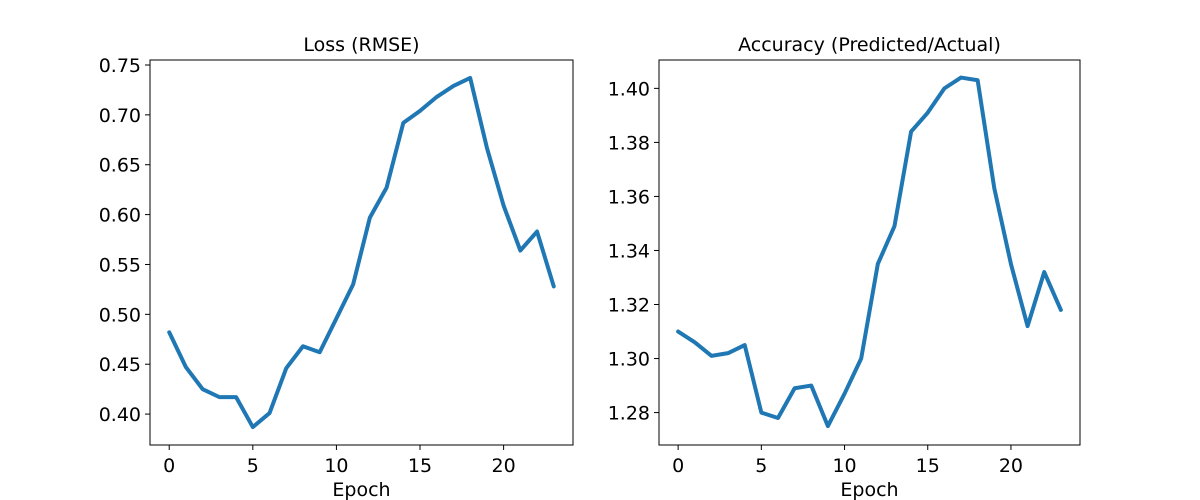 The height and width of the screenshot is (500, 1200). What do you see at coordinates (361, 45) in the screenshot?
I see `loss-chart-title: Loss (RMSE)` at bounding box center [361, 45].